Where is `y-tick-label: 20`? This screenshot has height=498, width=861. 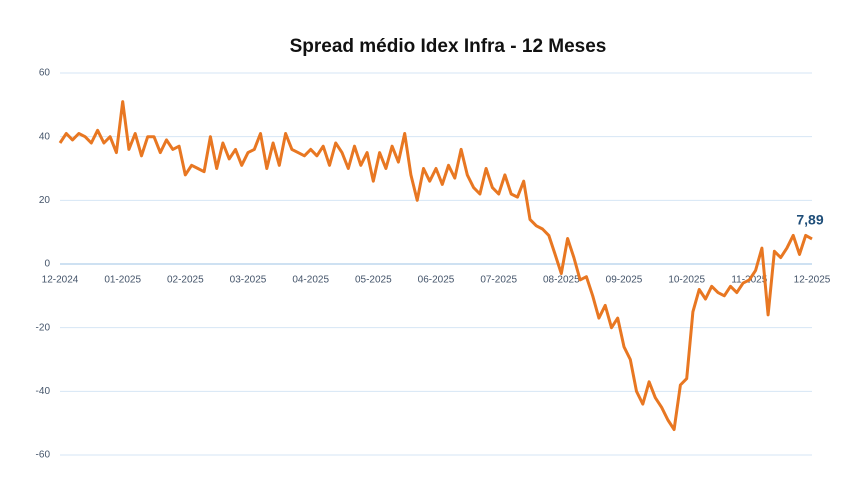 y-tick-label: 20 is located at coordinates (45, 200).